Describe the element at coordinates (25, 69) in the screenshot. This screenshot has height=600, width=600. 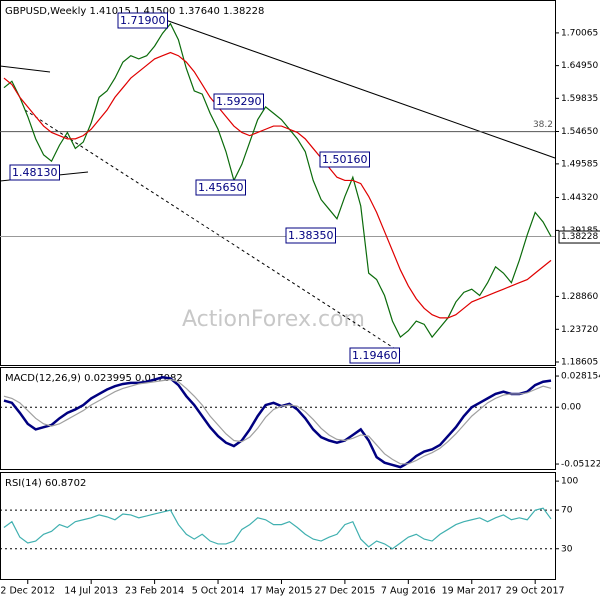
I see `trendline` at that location.